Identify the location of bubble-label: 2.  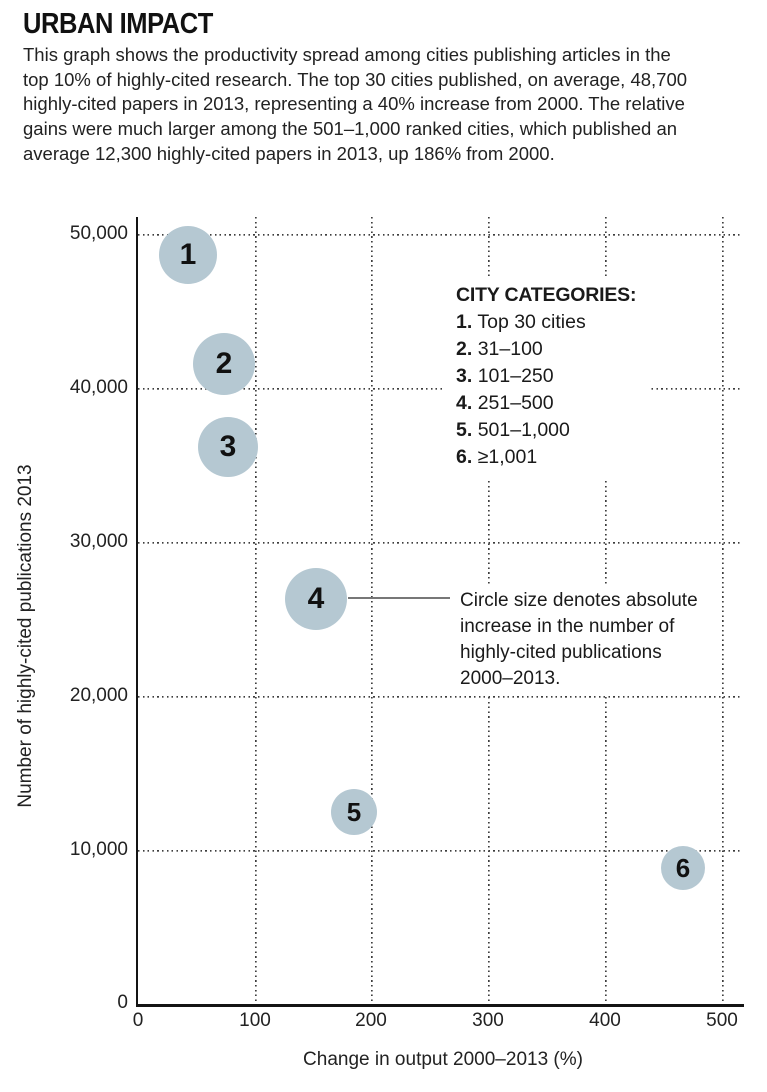
(224, 363).